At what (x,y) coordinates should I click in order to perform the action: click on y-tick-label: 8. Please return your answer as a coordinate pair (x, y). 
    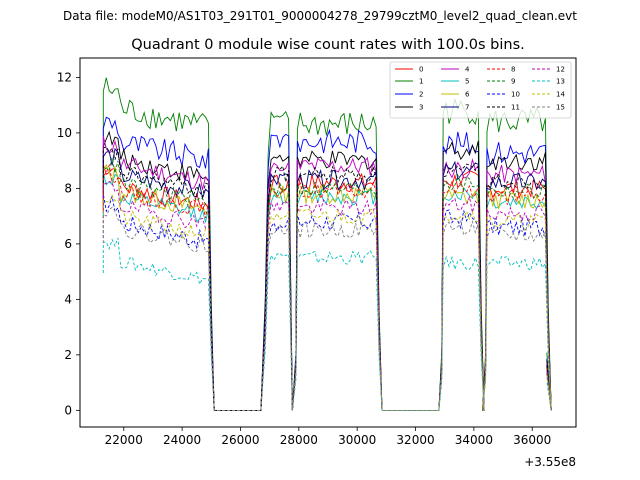
    Looking at the image, I should click on (68, 188).